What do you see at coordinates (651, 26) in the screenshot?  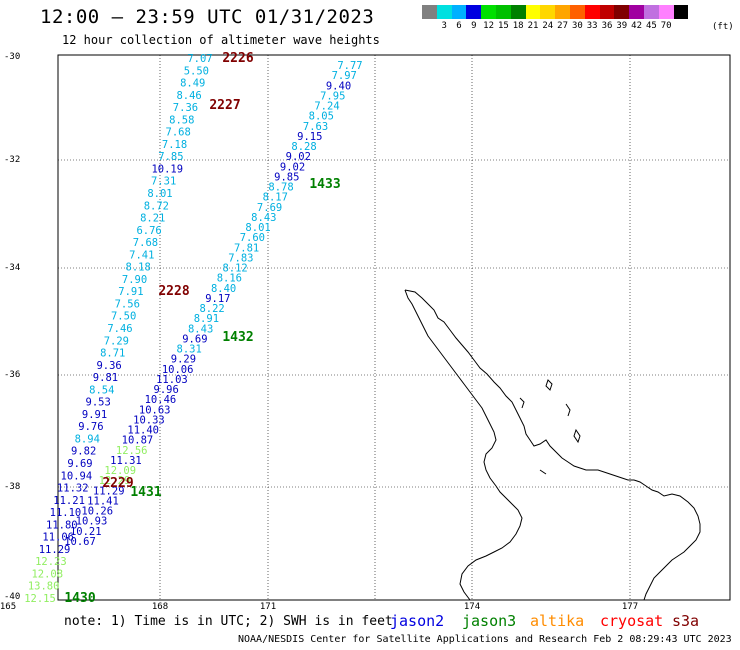 I see `legend-label: 45` at bounding box center [651, 26].